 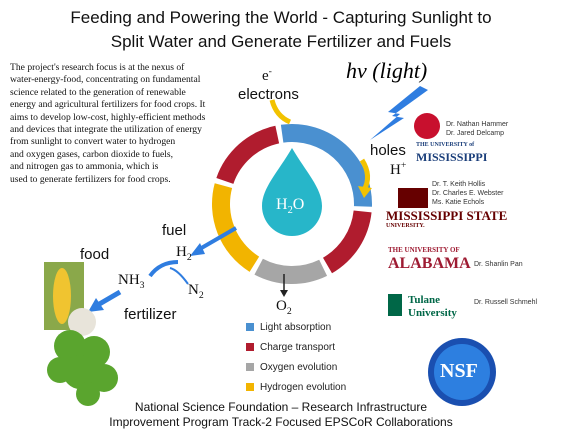 I want to click on partner-person: Dr. Shanlin Pan, so click(x=498, y=264).